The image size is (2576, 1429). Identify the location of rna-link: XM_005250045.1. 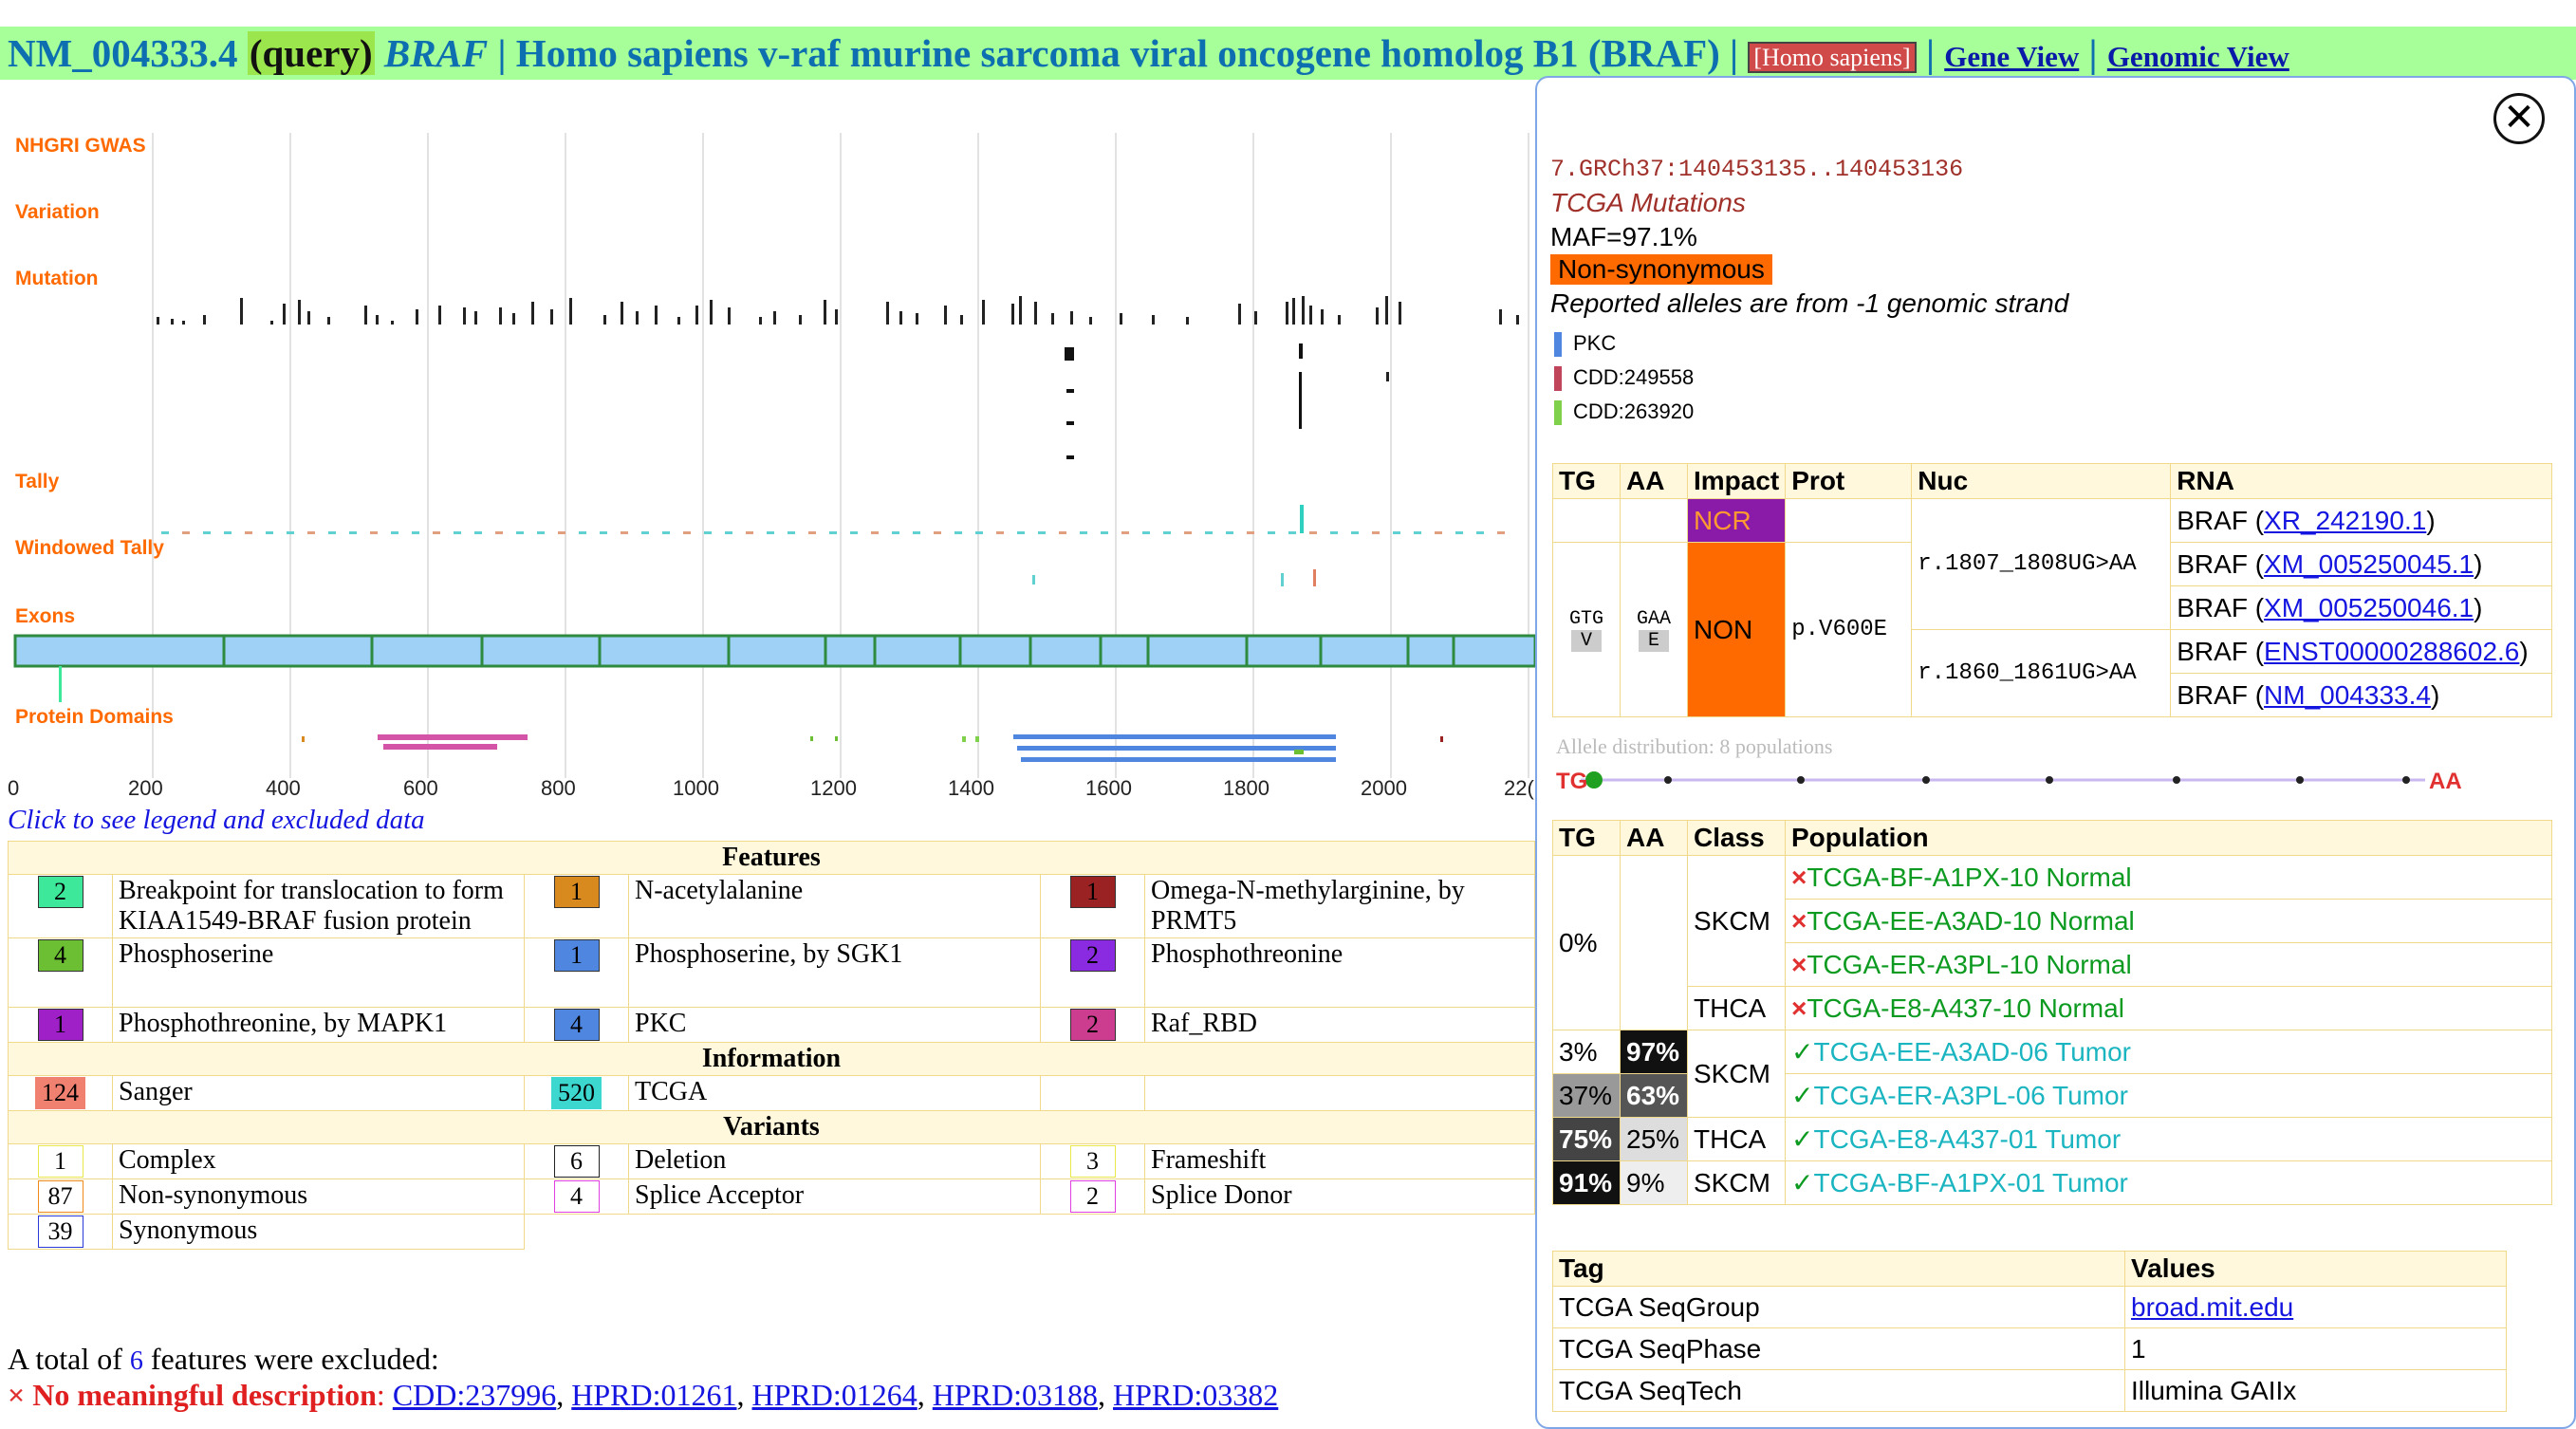
(2369, 563).